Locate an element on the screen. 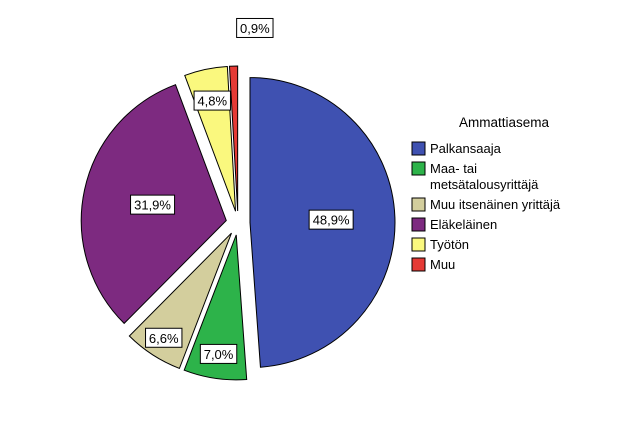 The image size is (626, 448). legend-item-elakelainen: Eläkeläinen is located at coordinates (454, 224).